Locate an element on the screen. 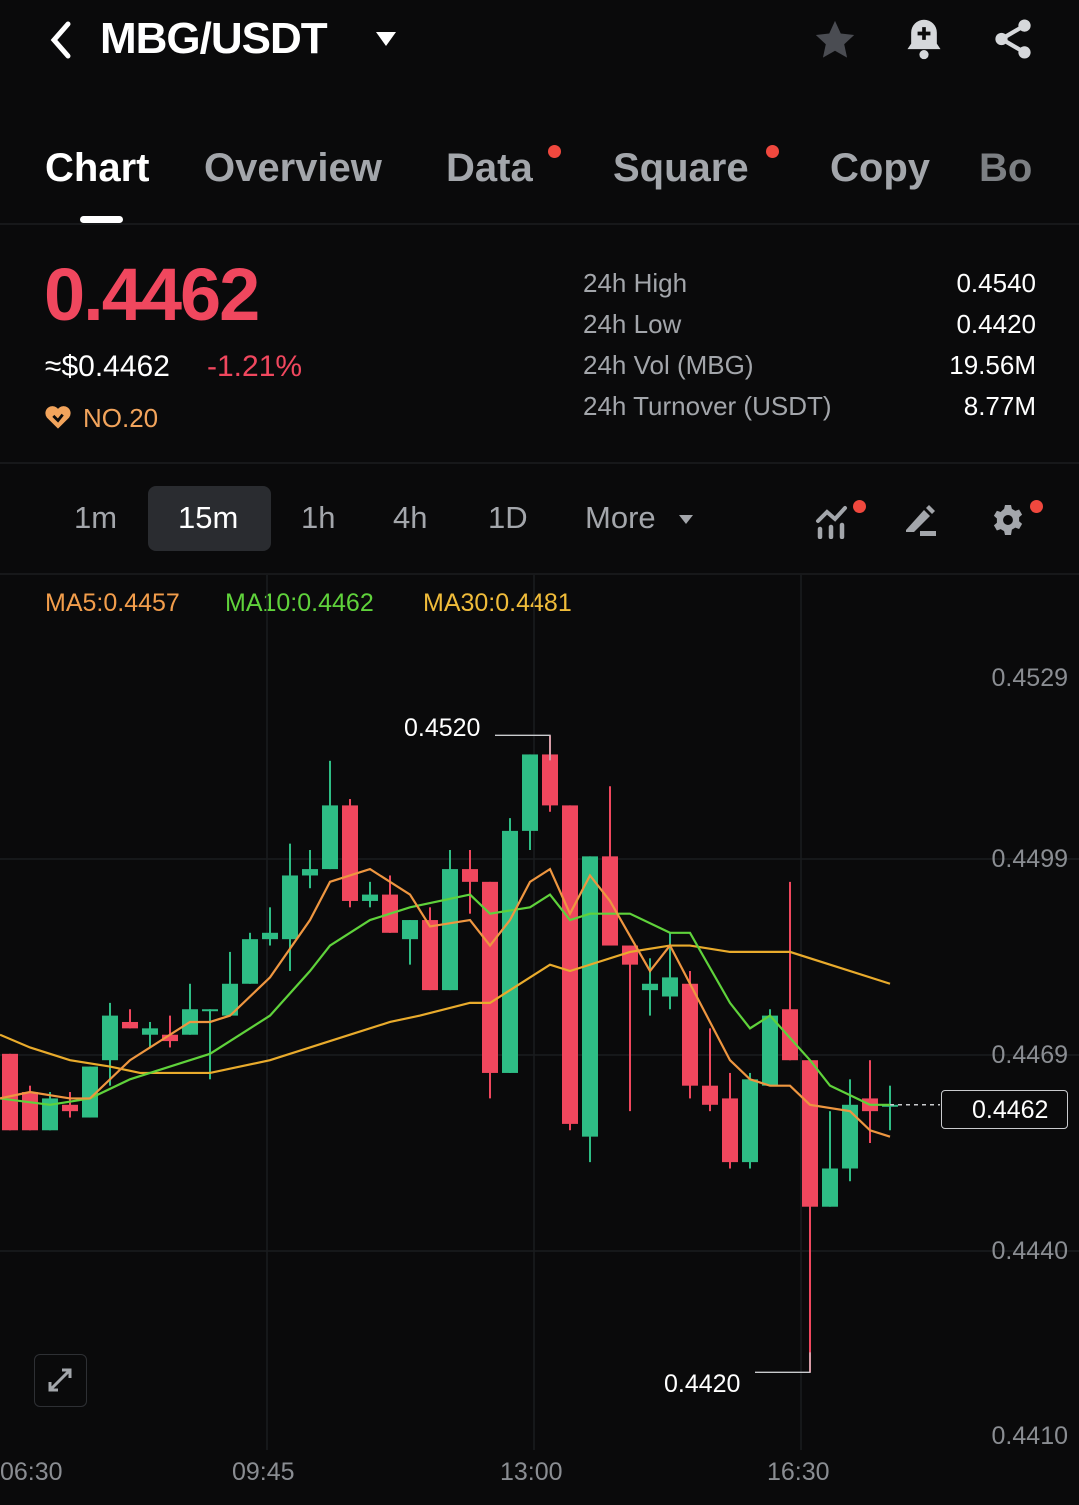  last-price-tag-label: 0.4462 is located at coordinates (1010, 1110).